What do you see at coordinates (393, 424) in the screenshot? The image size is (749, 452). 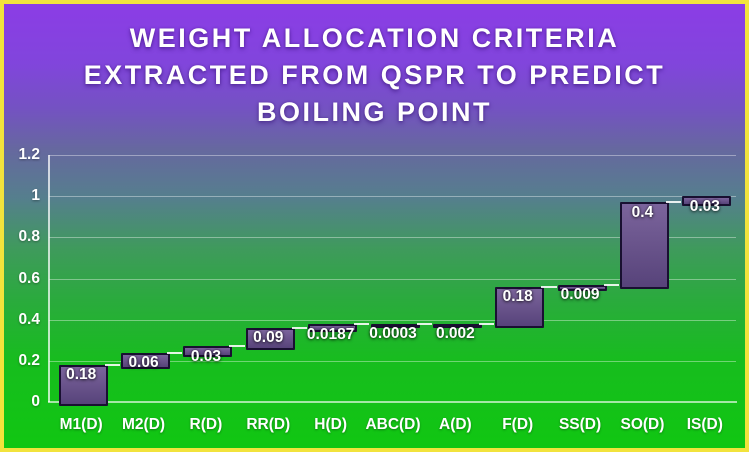 I see `x-category-label: ABC(D)` at bounding box center [393, 424].